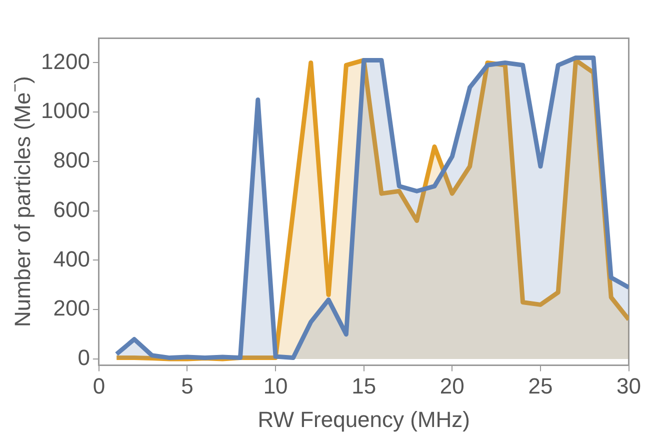 The height and width of the screenshot is (446, 652). I want to click on x-tick-label: 15, so click(364, 385).